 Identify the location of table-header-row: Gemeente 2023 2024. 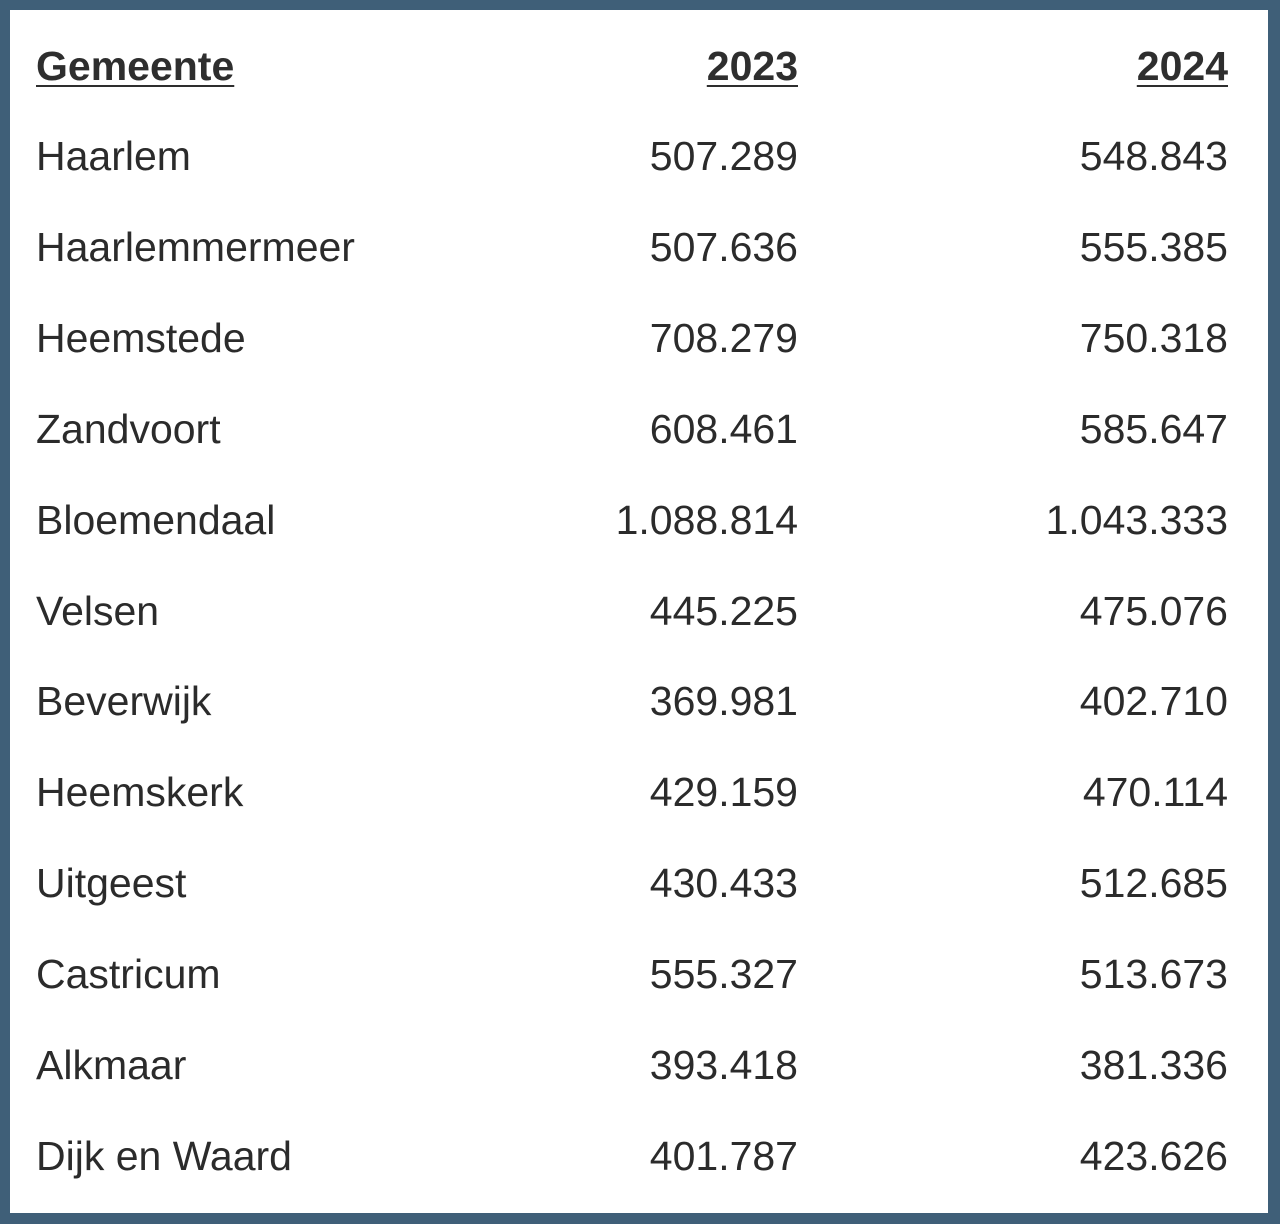
(639, 66).